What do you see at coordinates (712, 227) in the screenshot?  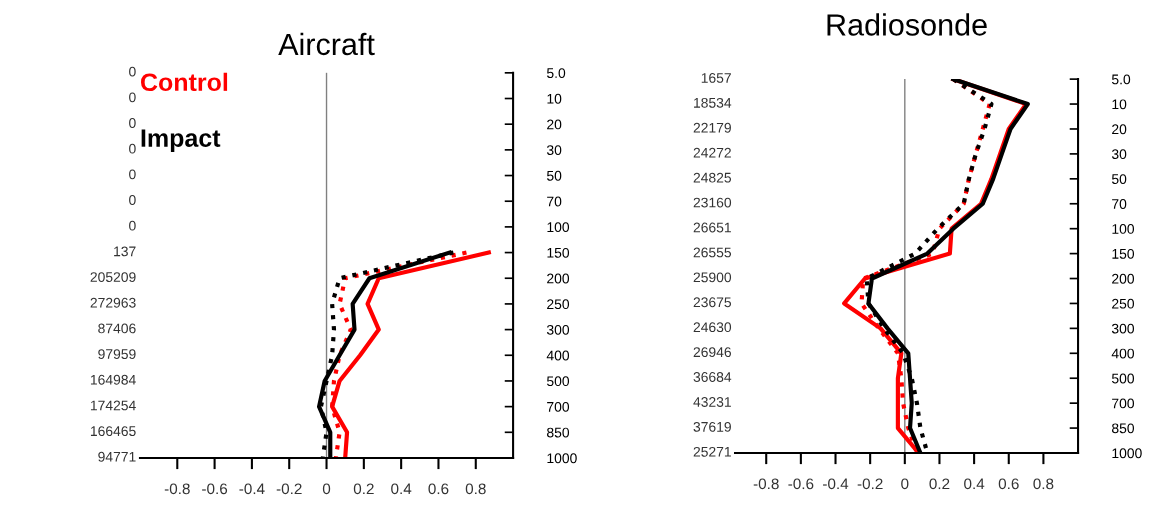 I see `y2-tick-label: 26651` at bounding box center [712, 227].